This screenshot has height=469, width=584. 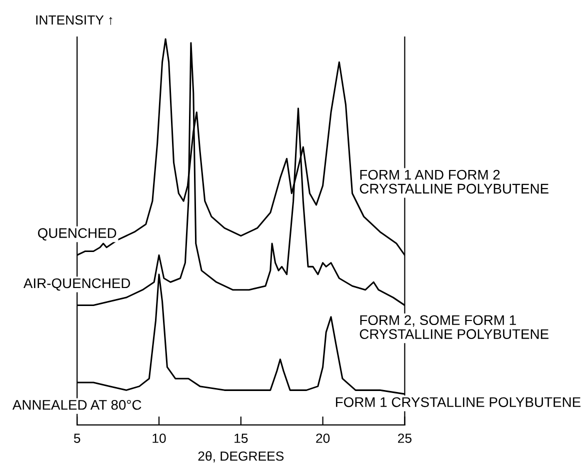 I want to click on annotation: FORM 2, SOME FORM 1 CRYSTALLINE POLYBUTENE, so click(x=454, y=327).